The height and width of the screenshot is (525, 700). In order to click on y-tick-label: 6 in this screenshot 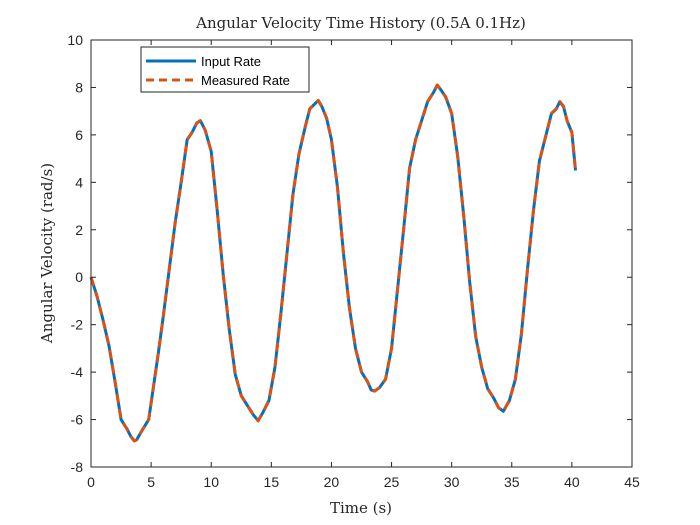, I will do `click(79, 135)`.